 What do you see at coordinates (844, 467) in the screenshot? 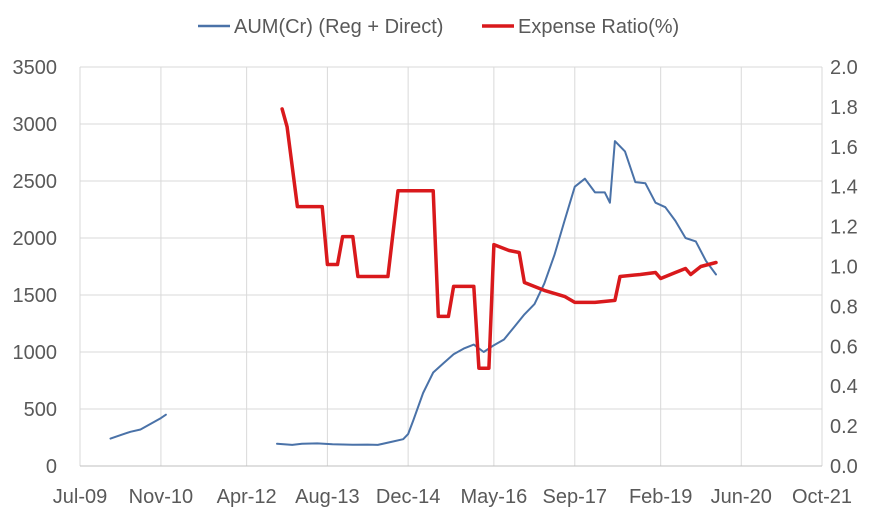
I see `right-tick-label: 0.0` at bounding box center [844, 467].